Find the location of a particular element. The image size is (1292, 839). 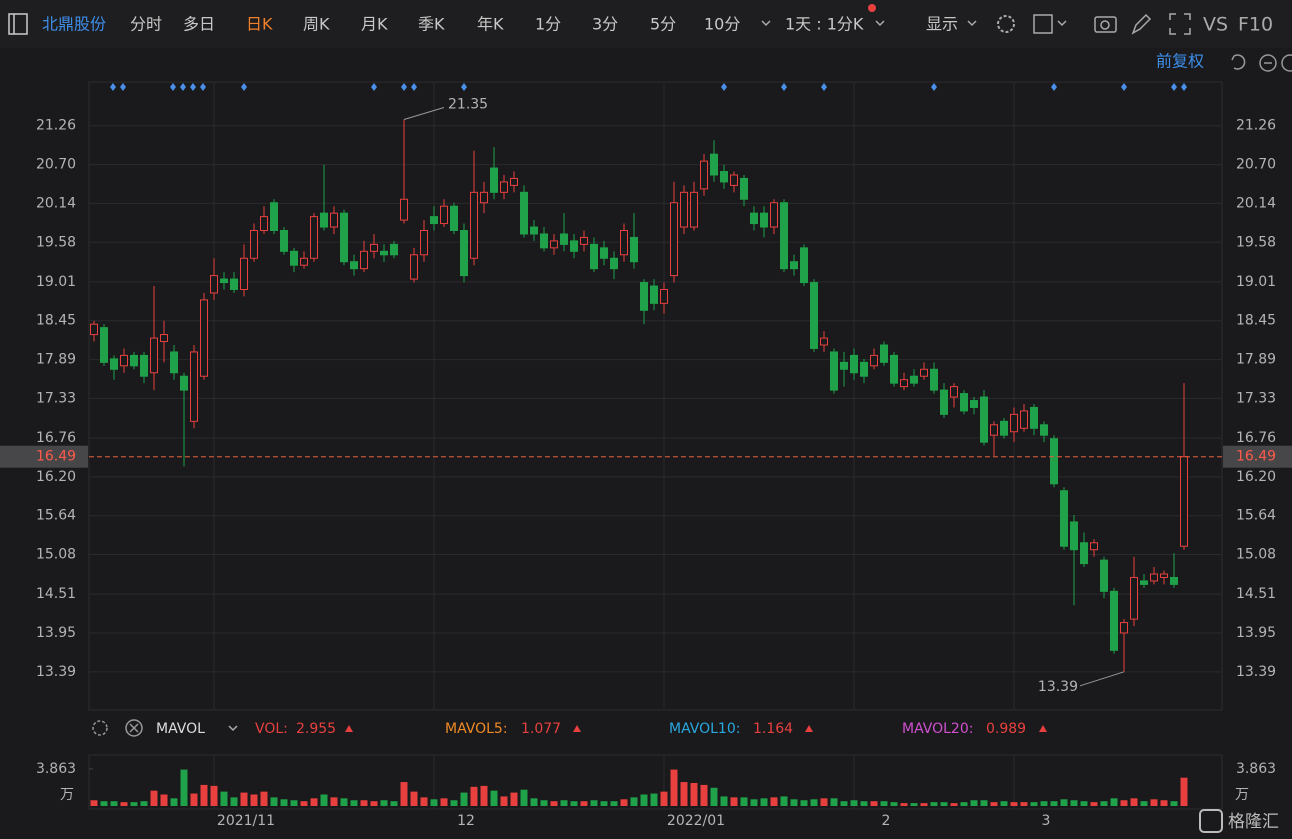

screenshot-icon is located at coordinates (1105, 24).